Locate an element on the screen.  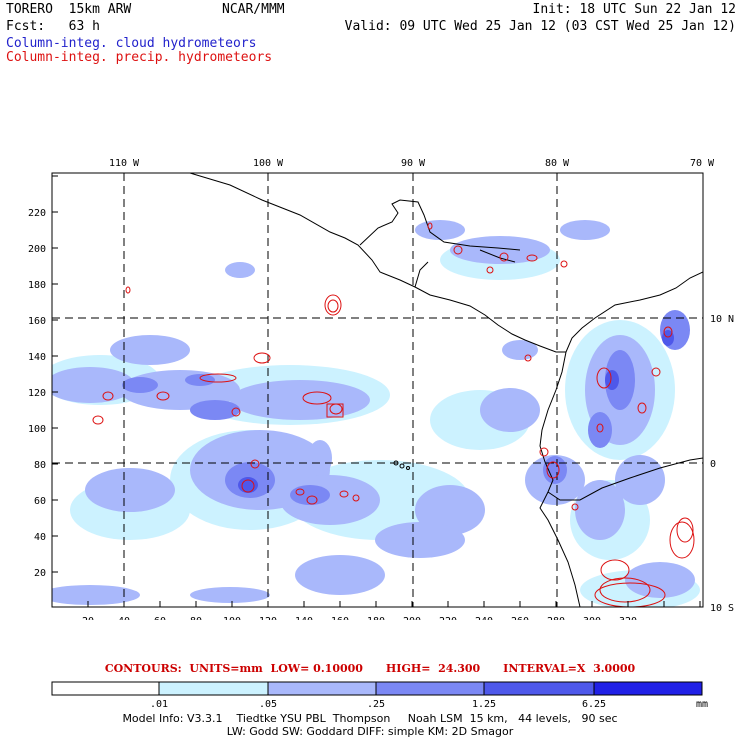
x-tick-label: 280 is located at coordinates (556, 618).